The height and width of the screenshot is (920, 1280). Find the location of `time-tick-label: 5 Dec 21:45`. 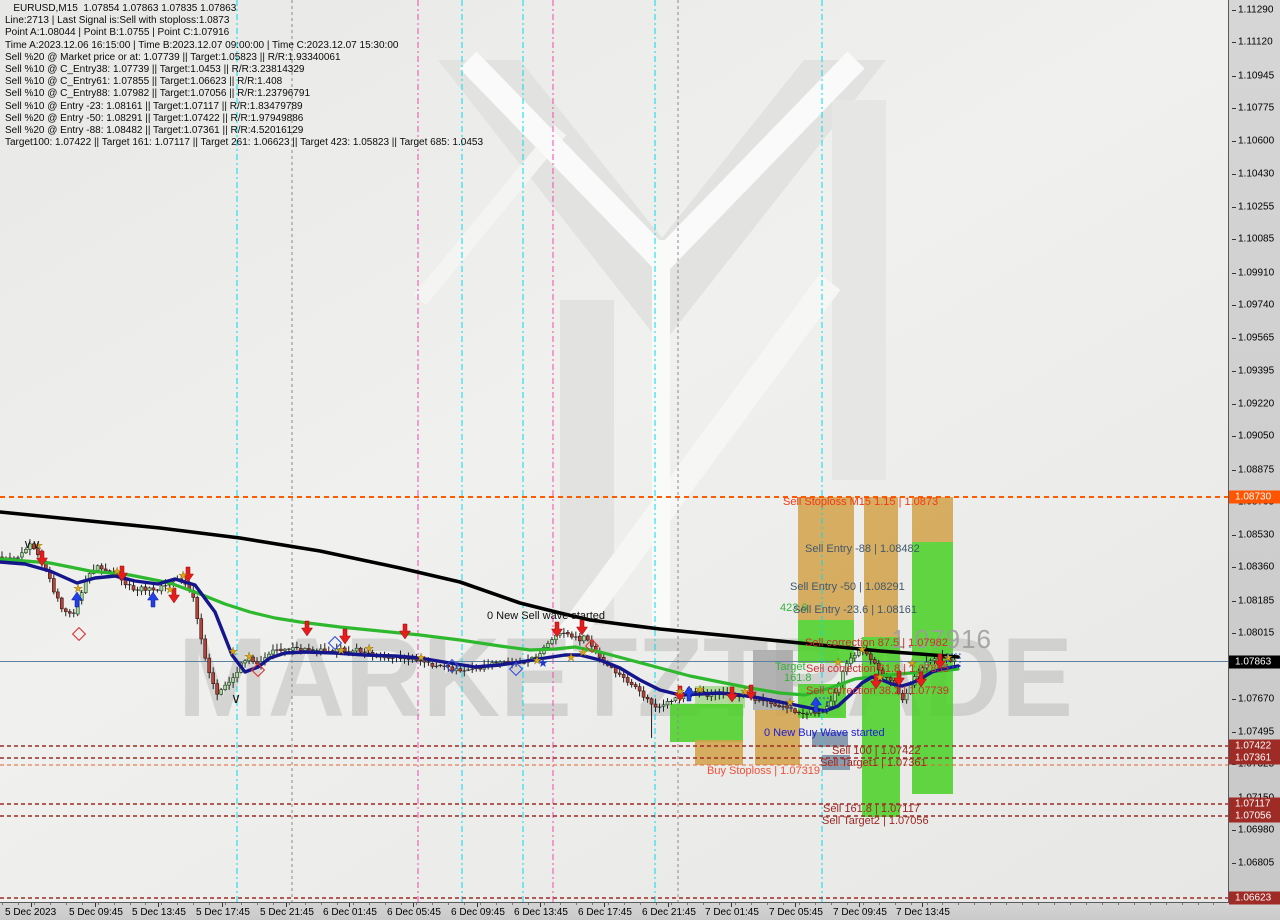

time-tick-label: 5 Dec 21:45 is located at coordinates (287, 912).